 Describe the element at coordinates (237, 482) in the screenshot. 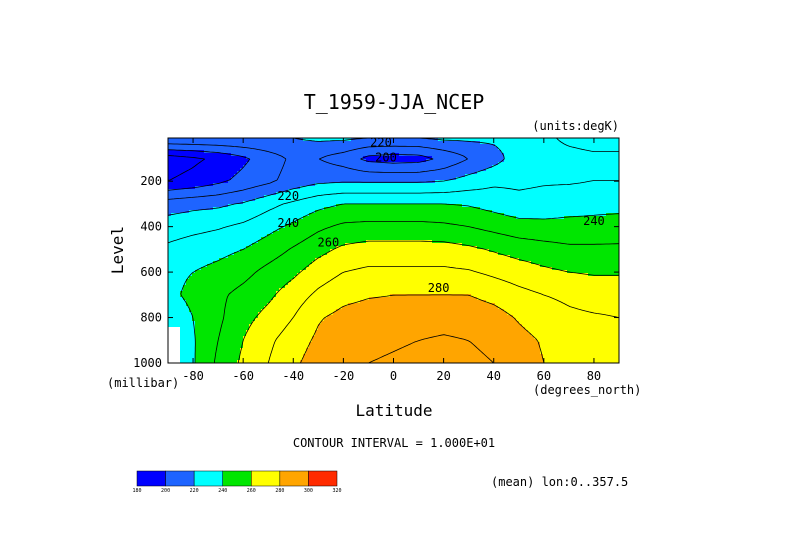

I see `colorbar: 180 200 220 240 260 280 300 320` at that location.